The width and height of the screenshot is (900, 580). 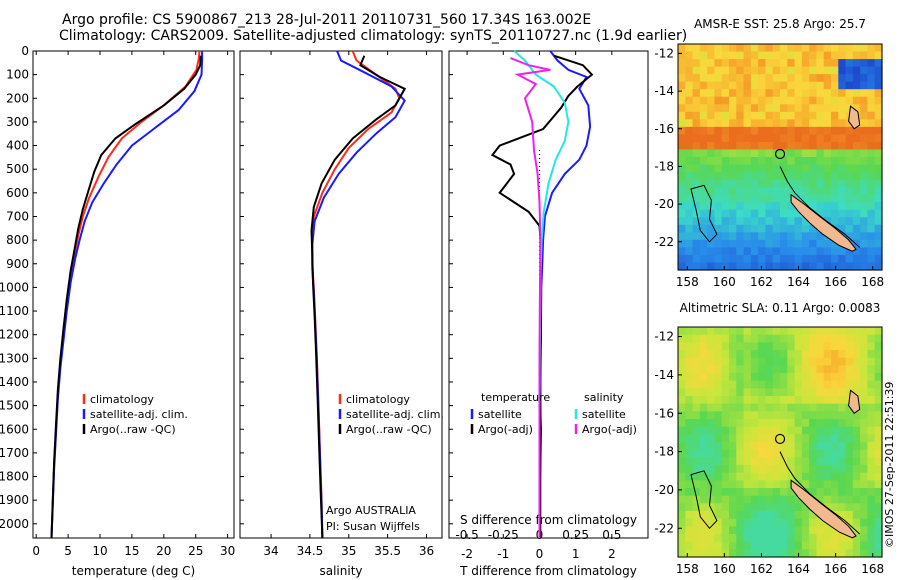 I want to click on difference-t-label: T difference from climatology, so click(x=548, y=571).